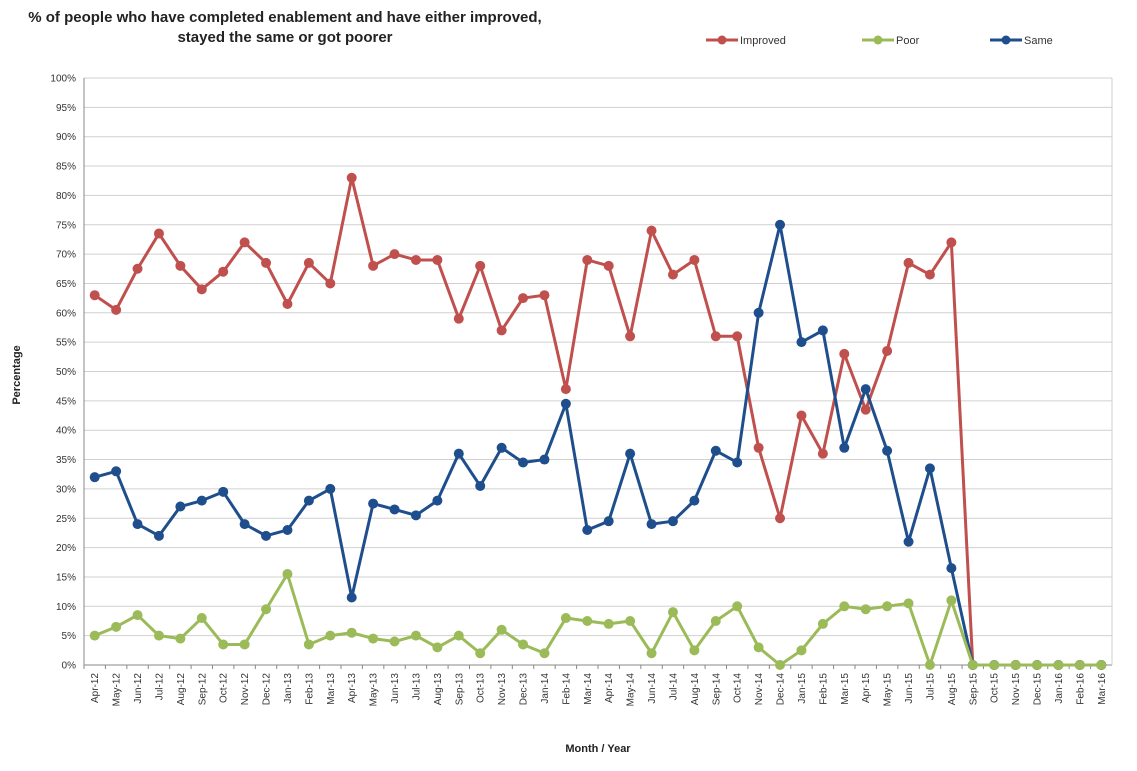  Describe the element at coordinates (66, 196) in the screenshot. I see `y-tick-label: 80%` at that location.